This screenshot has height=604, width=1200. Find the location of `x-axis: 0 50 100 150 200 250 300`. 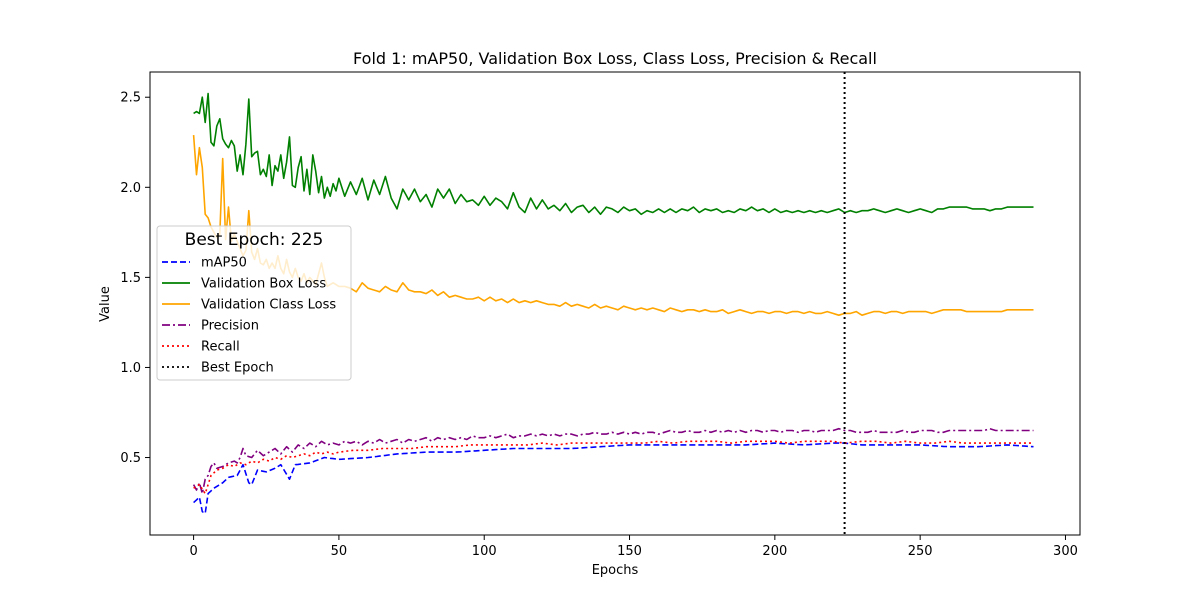

x-axis: 0 50 100 150 200 250 300 is located at coordinates (633, 547).